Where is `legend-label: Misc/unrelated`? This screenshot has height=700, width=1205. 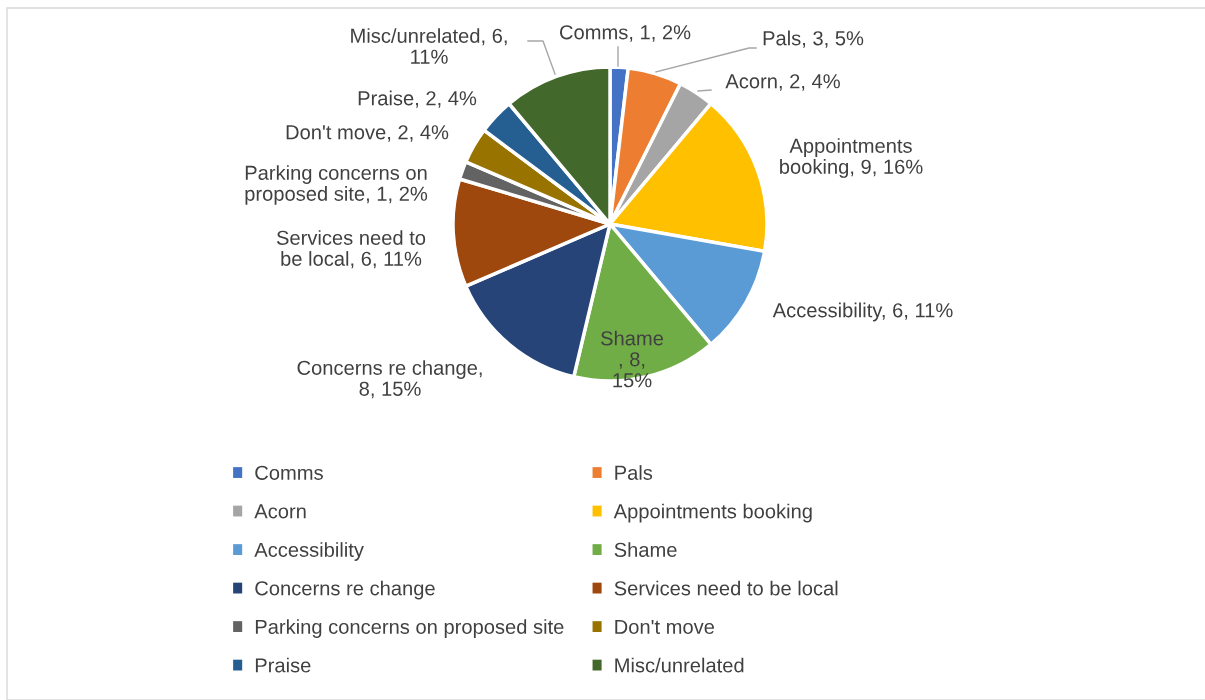 legend-label: Misc/unrelated is located at coordinates (679, 665).